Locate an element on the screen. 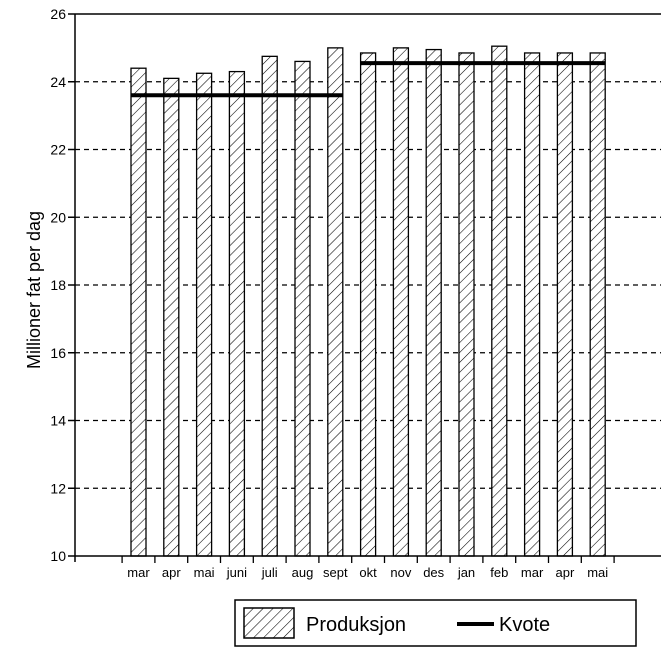 The width and height of the screenshot is (661, 656). y-tick-label: 22 is located at coordinates (58, 150).